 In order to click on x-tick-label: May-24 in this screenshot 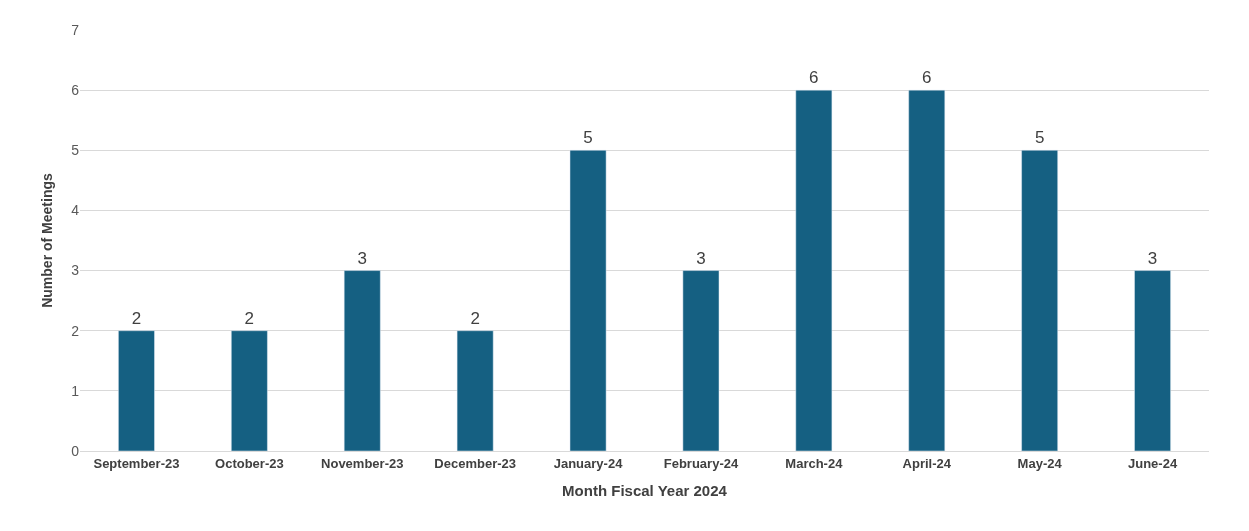, I will do `click(1040, 463)`.